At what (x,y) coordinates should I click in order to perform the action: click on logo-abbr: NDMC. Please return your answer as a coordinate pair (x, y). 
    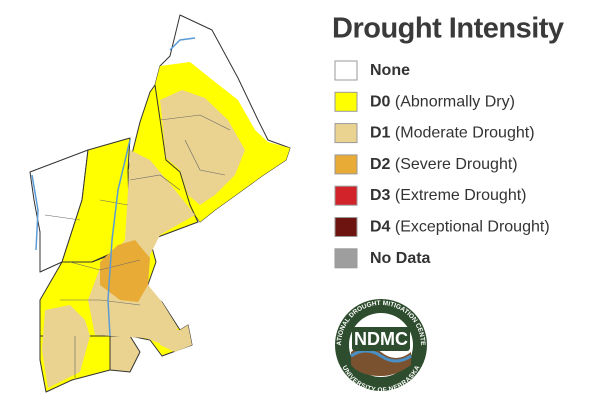
    Looking at the image, I should click on (381, 339).